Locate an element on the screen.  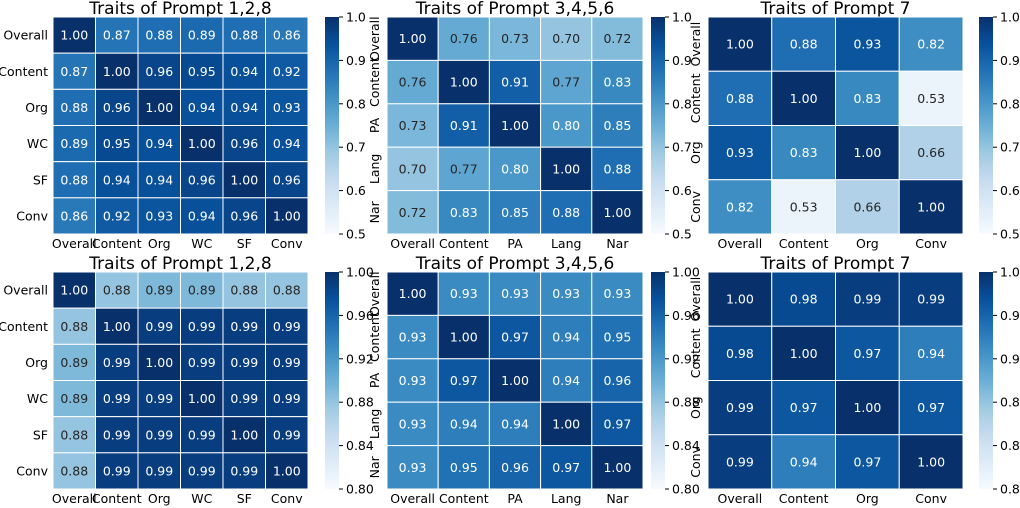
colorbar-tick-label: 0.7 is located at coordinates (682, 147).